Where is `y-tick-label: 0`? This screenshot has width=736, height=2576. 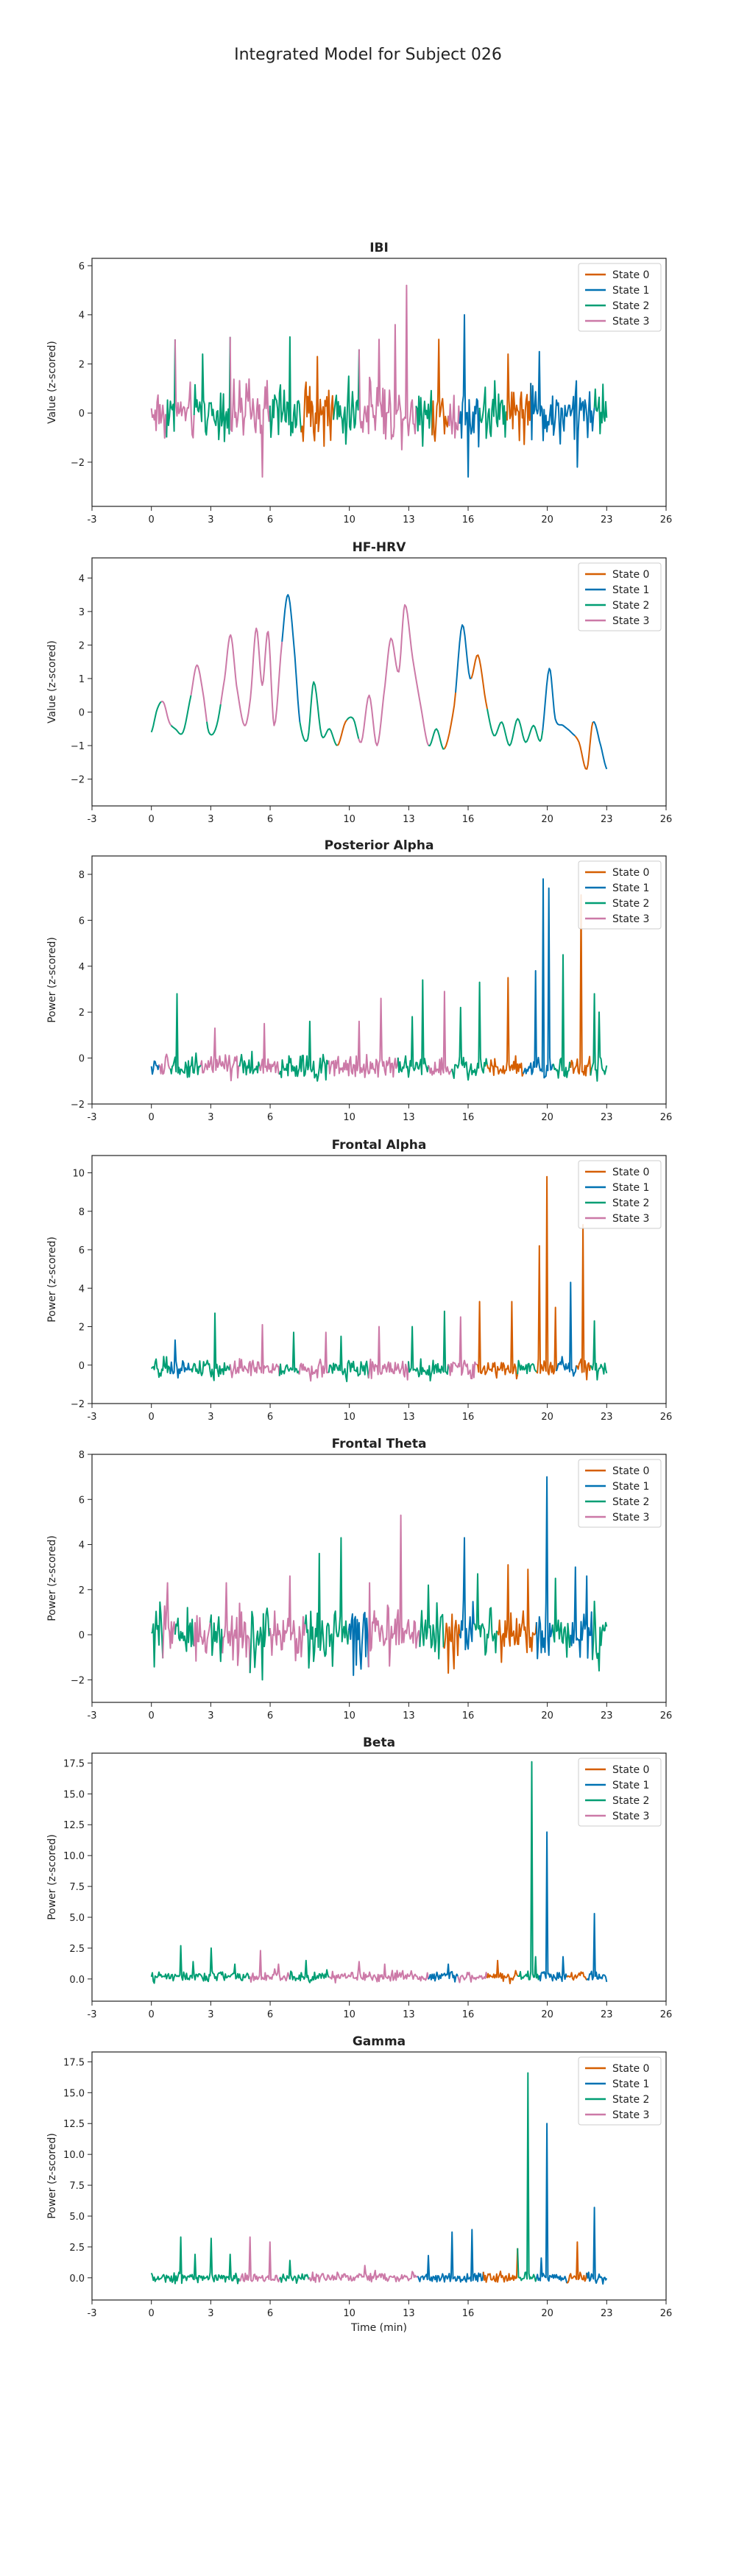 y-tick-label: 0 is located at coordinates (82, 1059).